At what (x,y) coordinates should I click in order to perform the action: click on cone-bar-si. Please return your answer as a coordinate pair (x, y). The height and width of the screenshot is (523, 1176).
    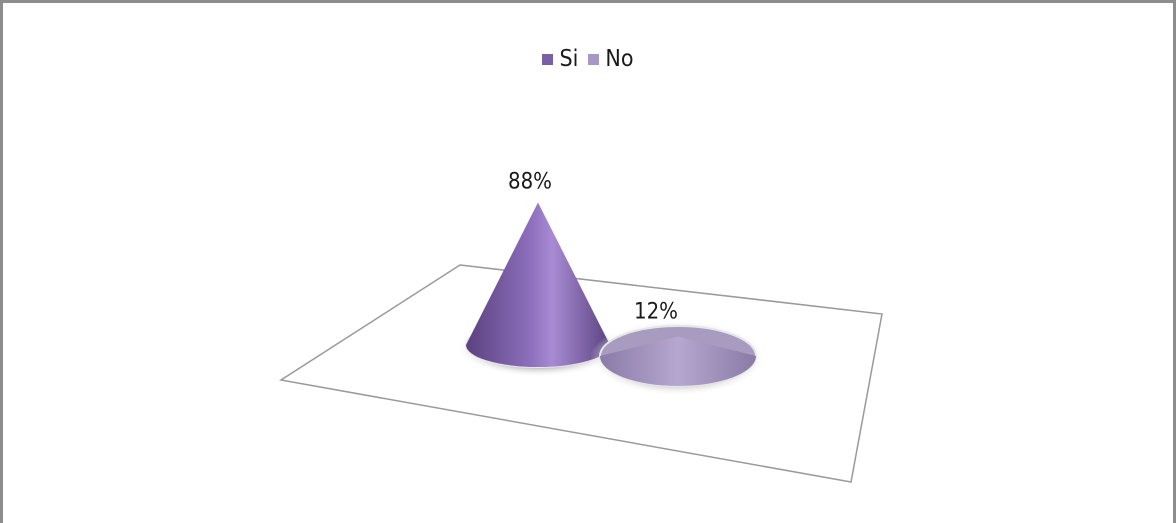
    Looking at the image, I should click on (538, 284).